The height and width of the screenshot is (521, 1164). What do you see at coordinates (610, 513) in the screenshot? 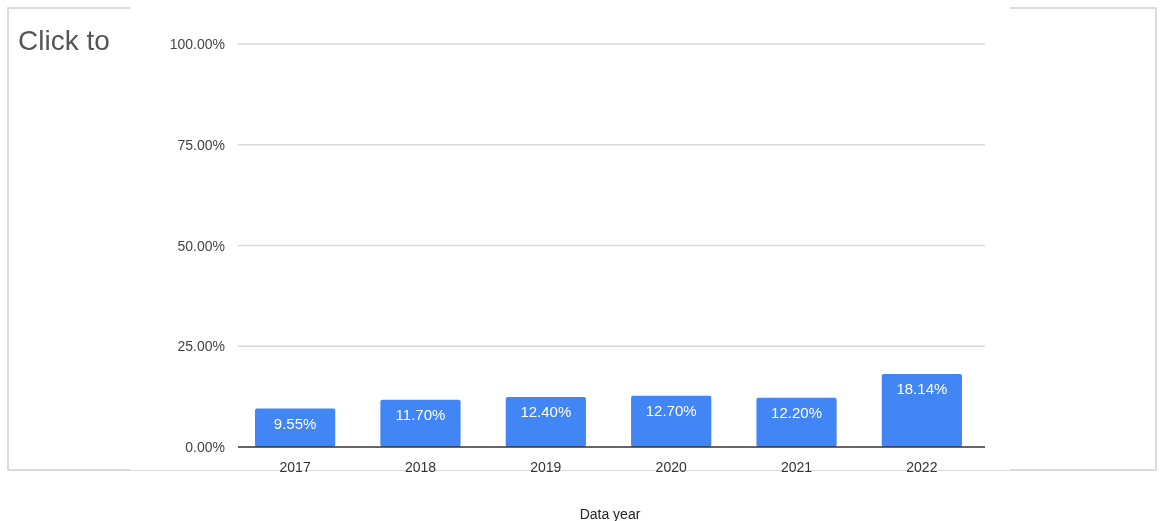
I see `x-axis-title: Data year` at bounding box center [610, 513].